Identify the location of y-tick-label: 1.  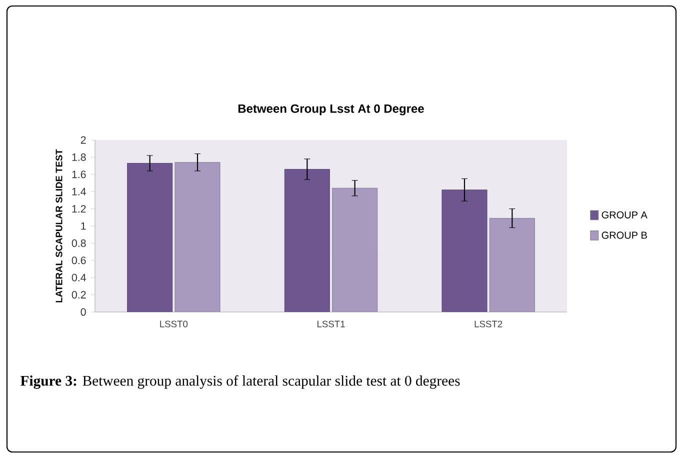
(83, 226).